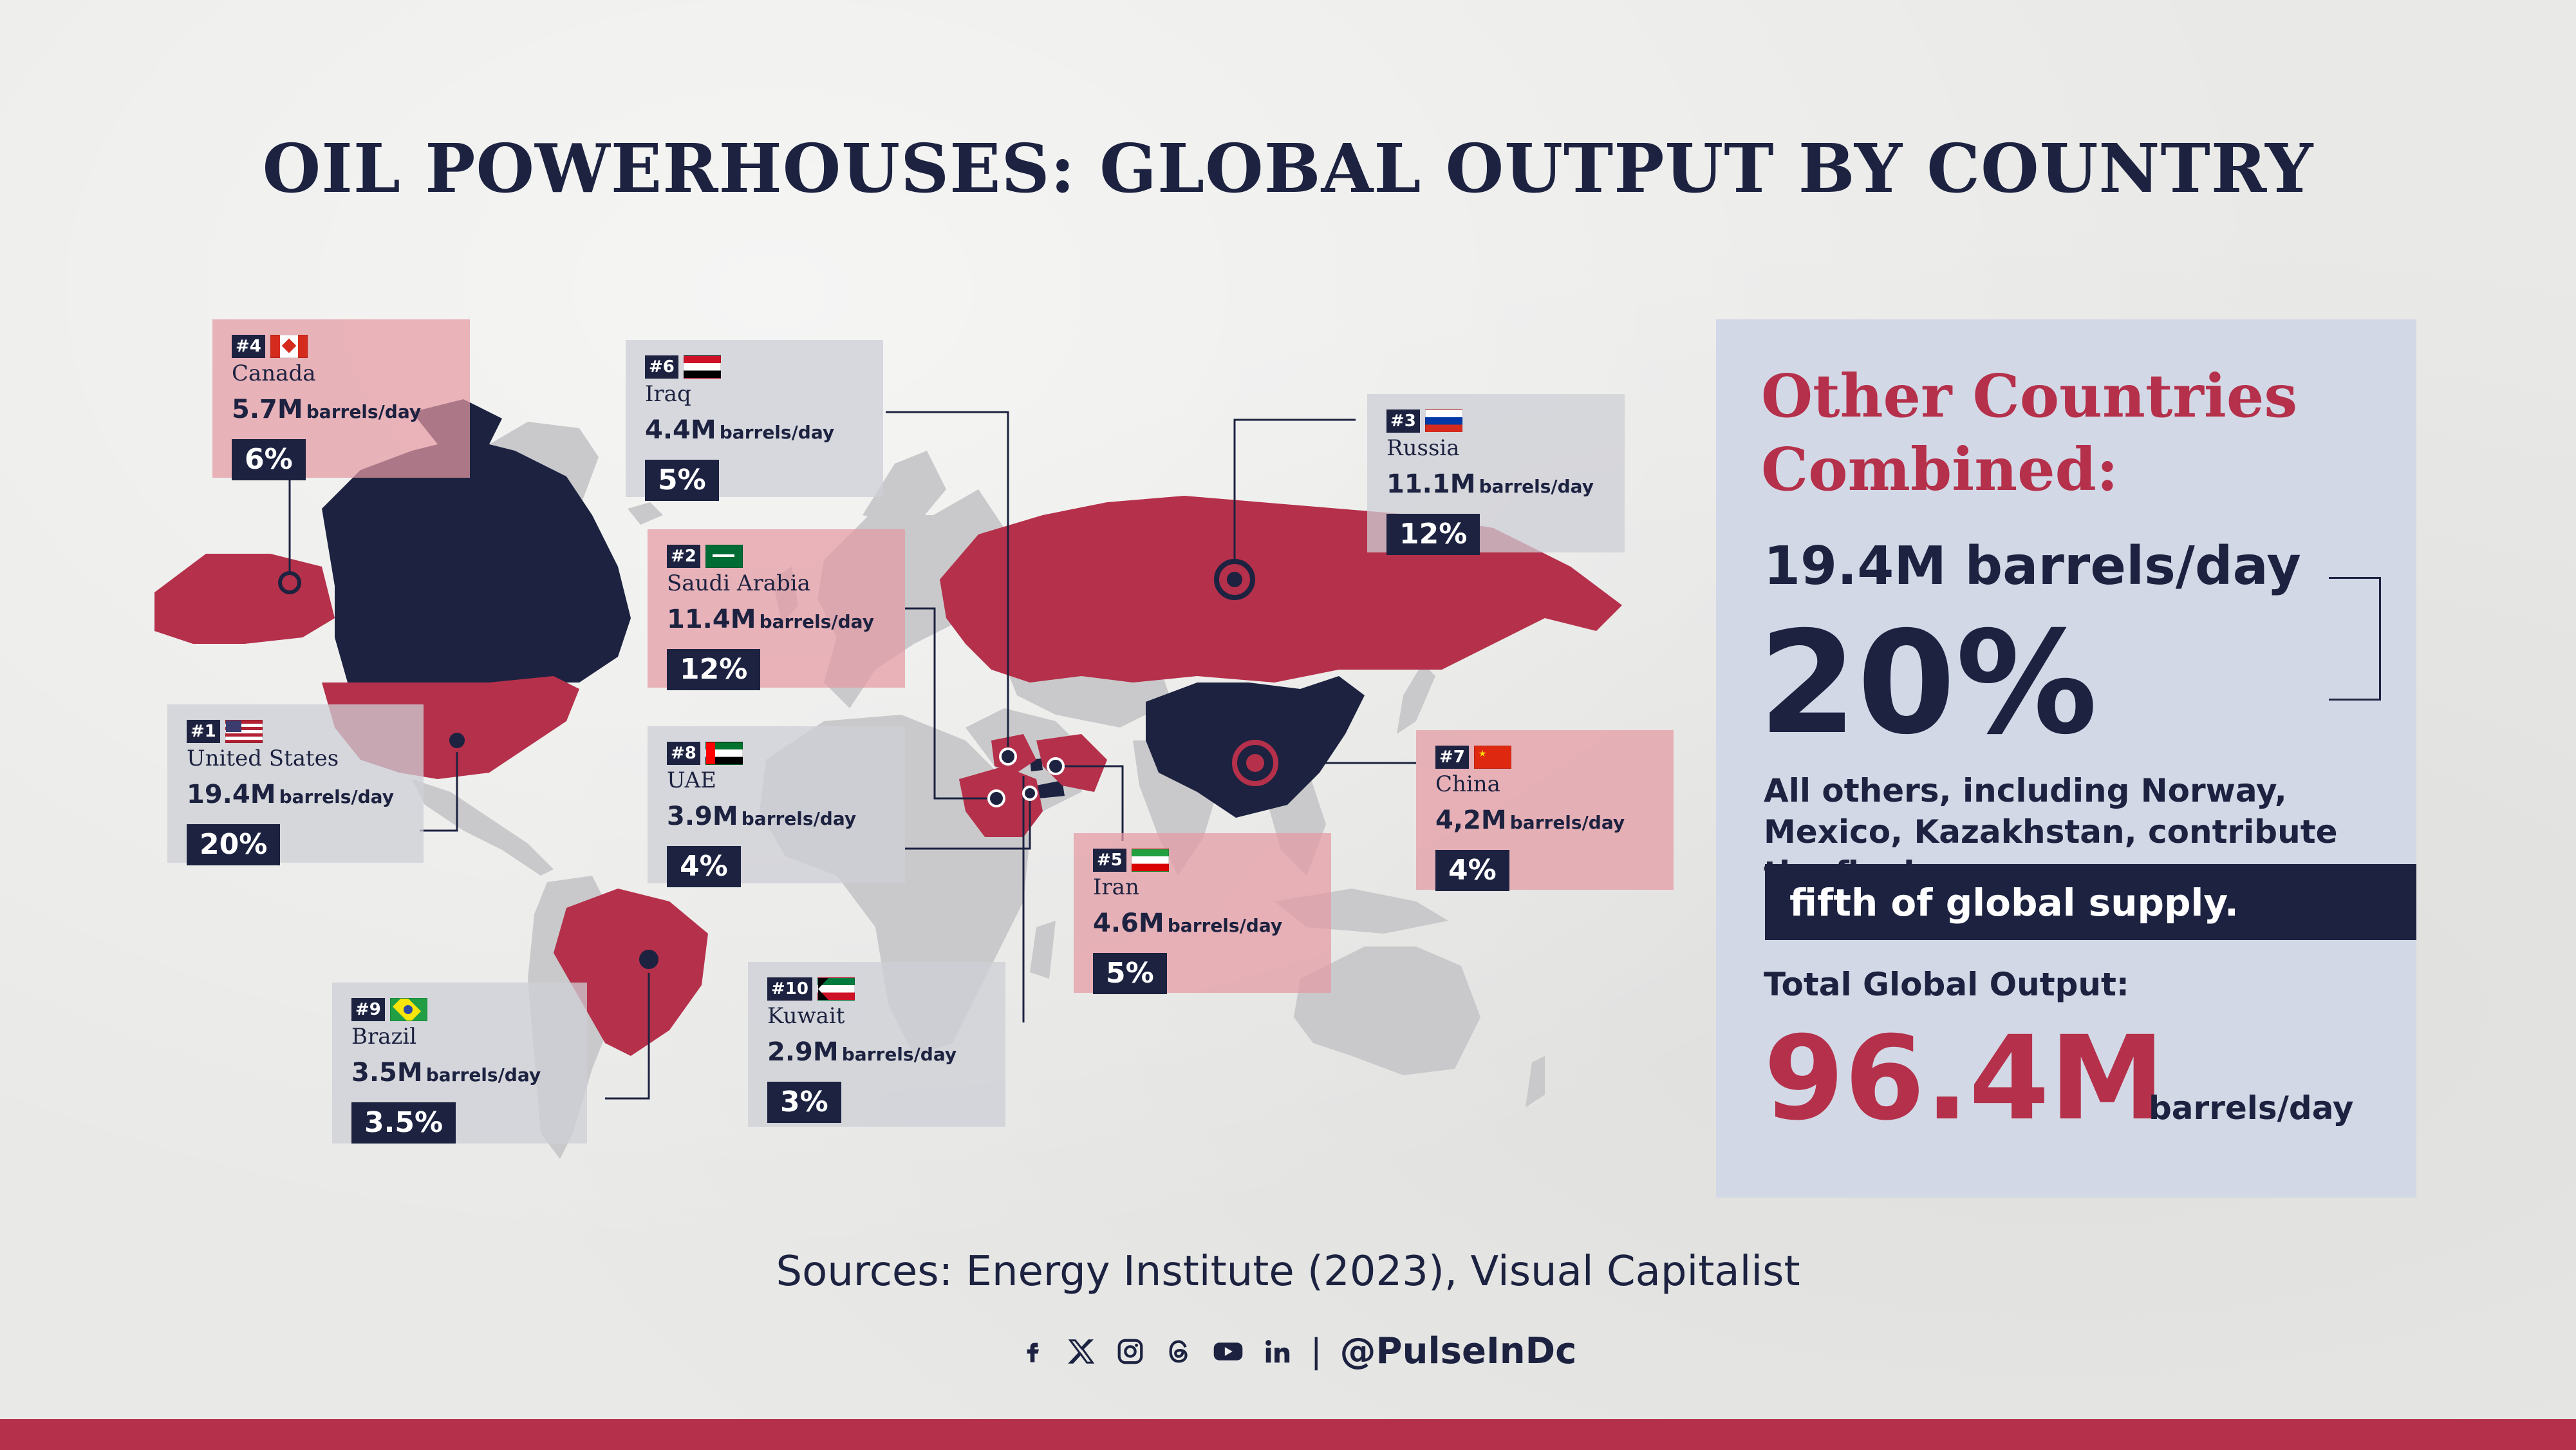 The image size is (2576, 1450). What do you see at coordinates (2032, 566) in the screenshot?
I see `others-value: 19.4M barrels/day` at bounding box center [2032, 566].